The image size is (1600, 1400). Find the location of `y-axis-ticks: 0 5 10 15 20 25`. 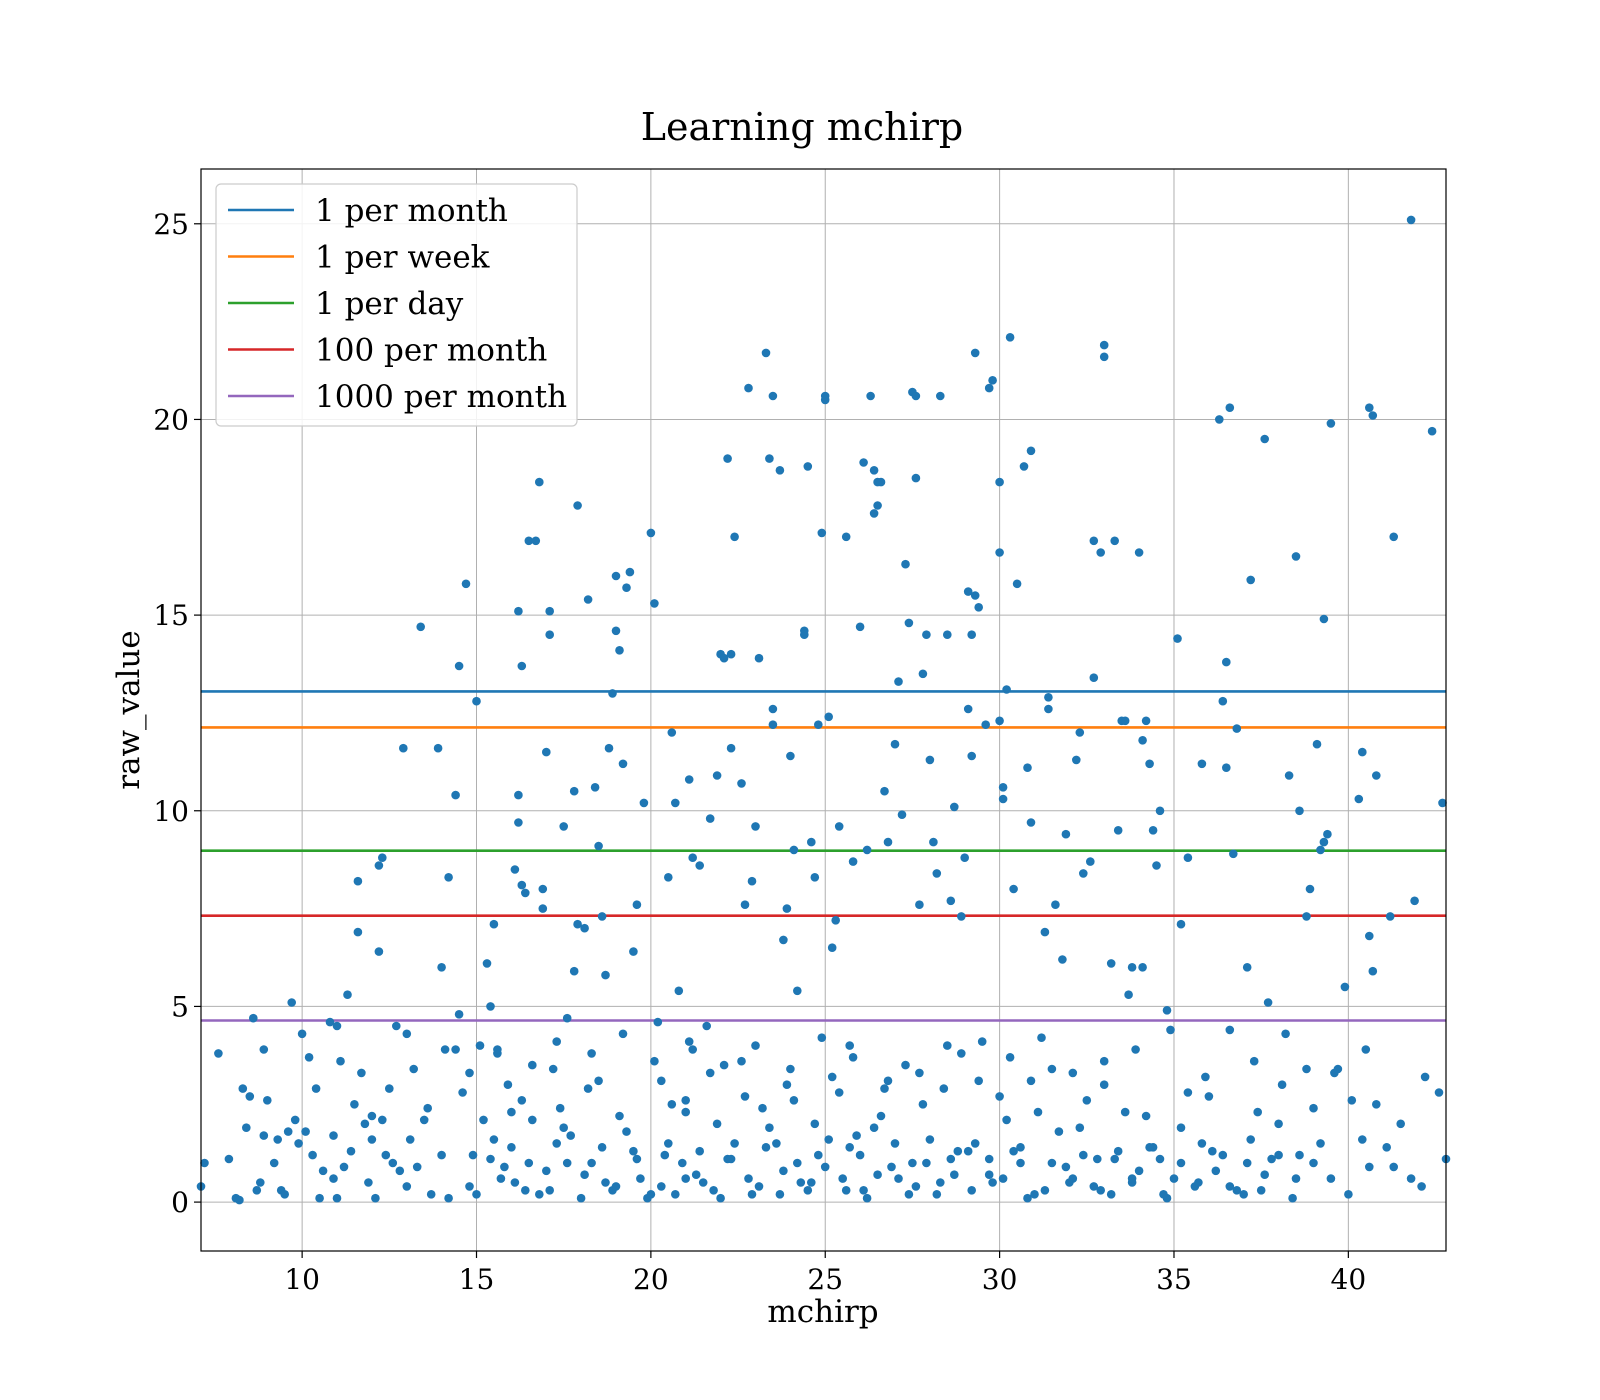

y-axis-ticks: 0 5 10 15 20 25 is located at coordinates (177, 713).